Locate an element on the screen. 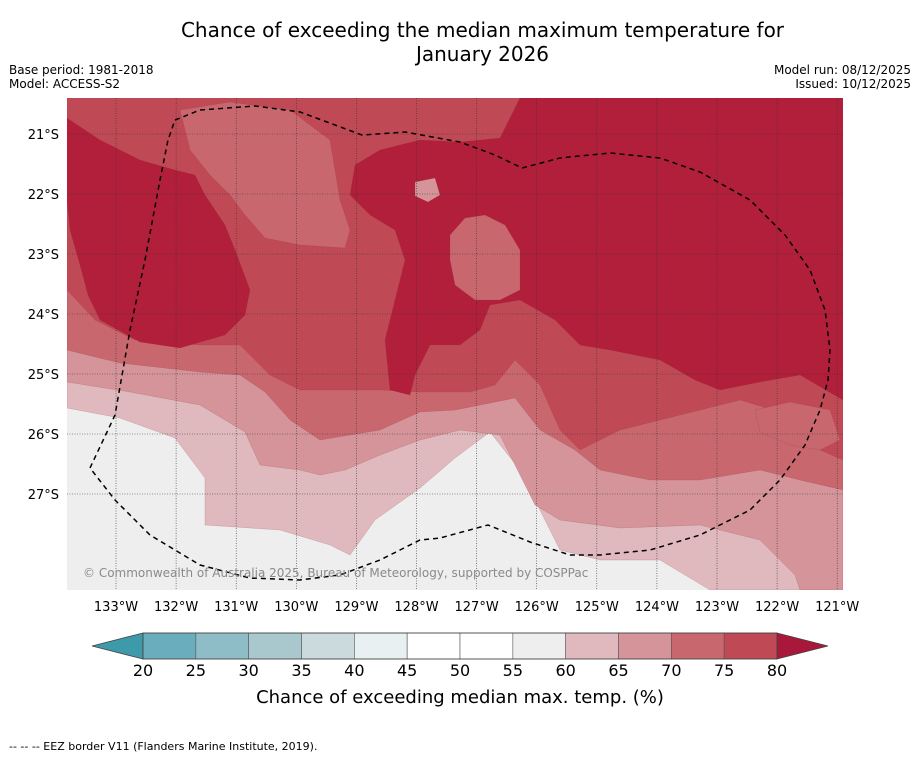 Image resolution: width=919 pixels, height=758 pixels. region-65-70-patch-lower is located at coordinates (485, 257).